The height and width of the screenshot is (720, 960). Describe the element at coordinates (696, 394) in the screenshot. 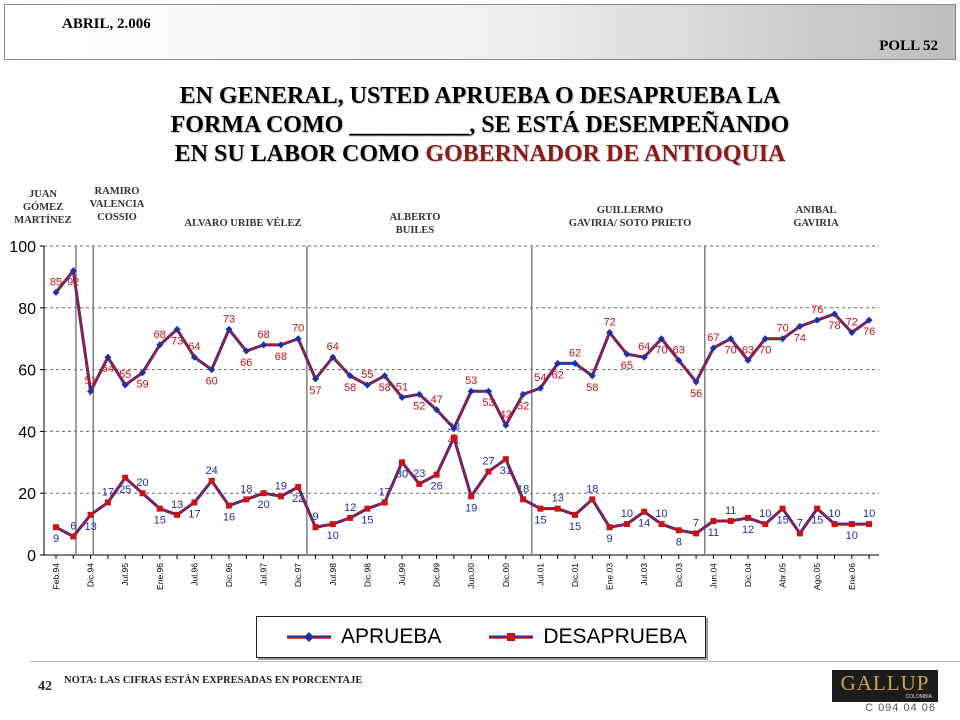

I see `data-label-aprueba: 56` at that location.